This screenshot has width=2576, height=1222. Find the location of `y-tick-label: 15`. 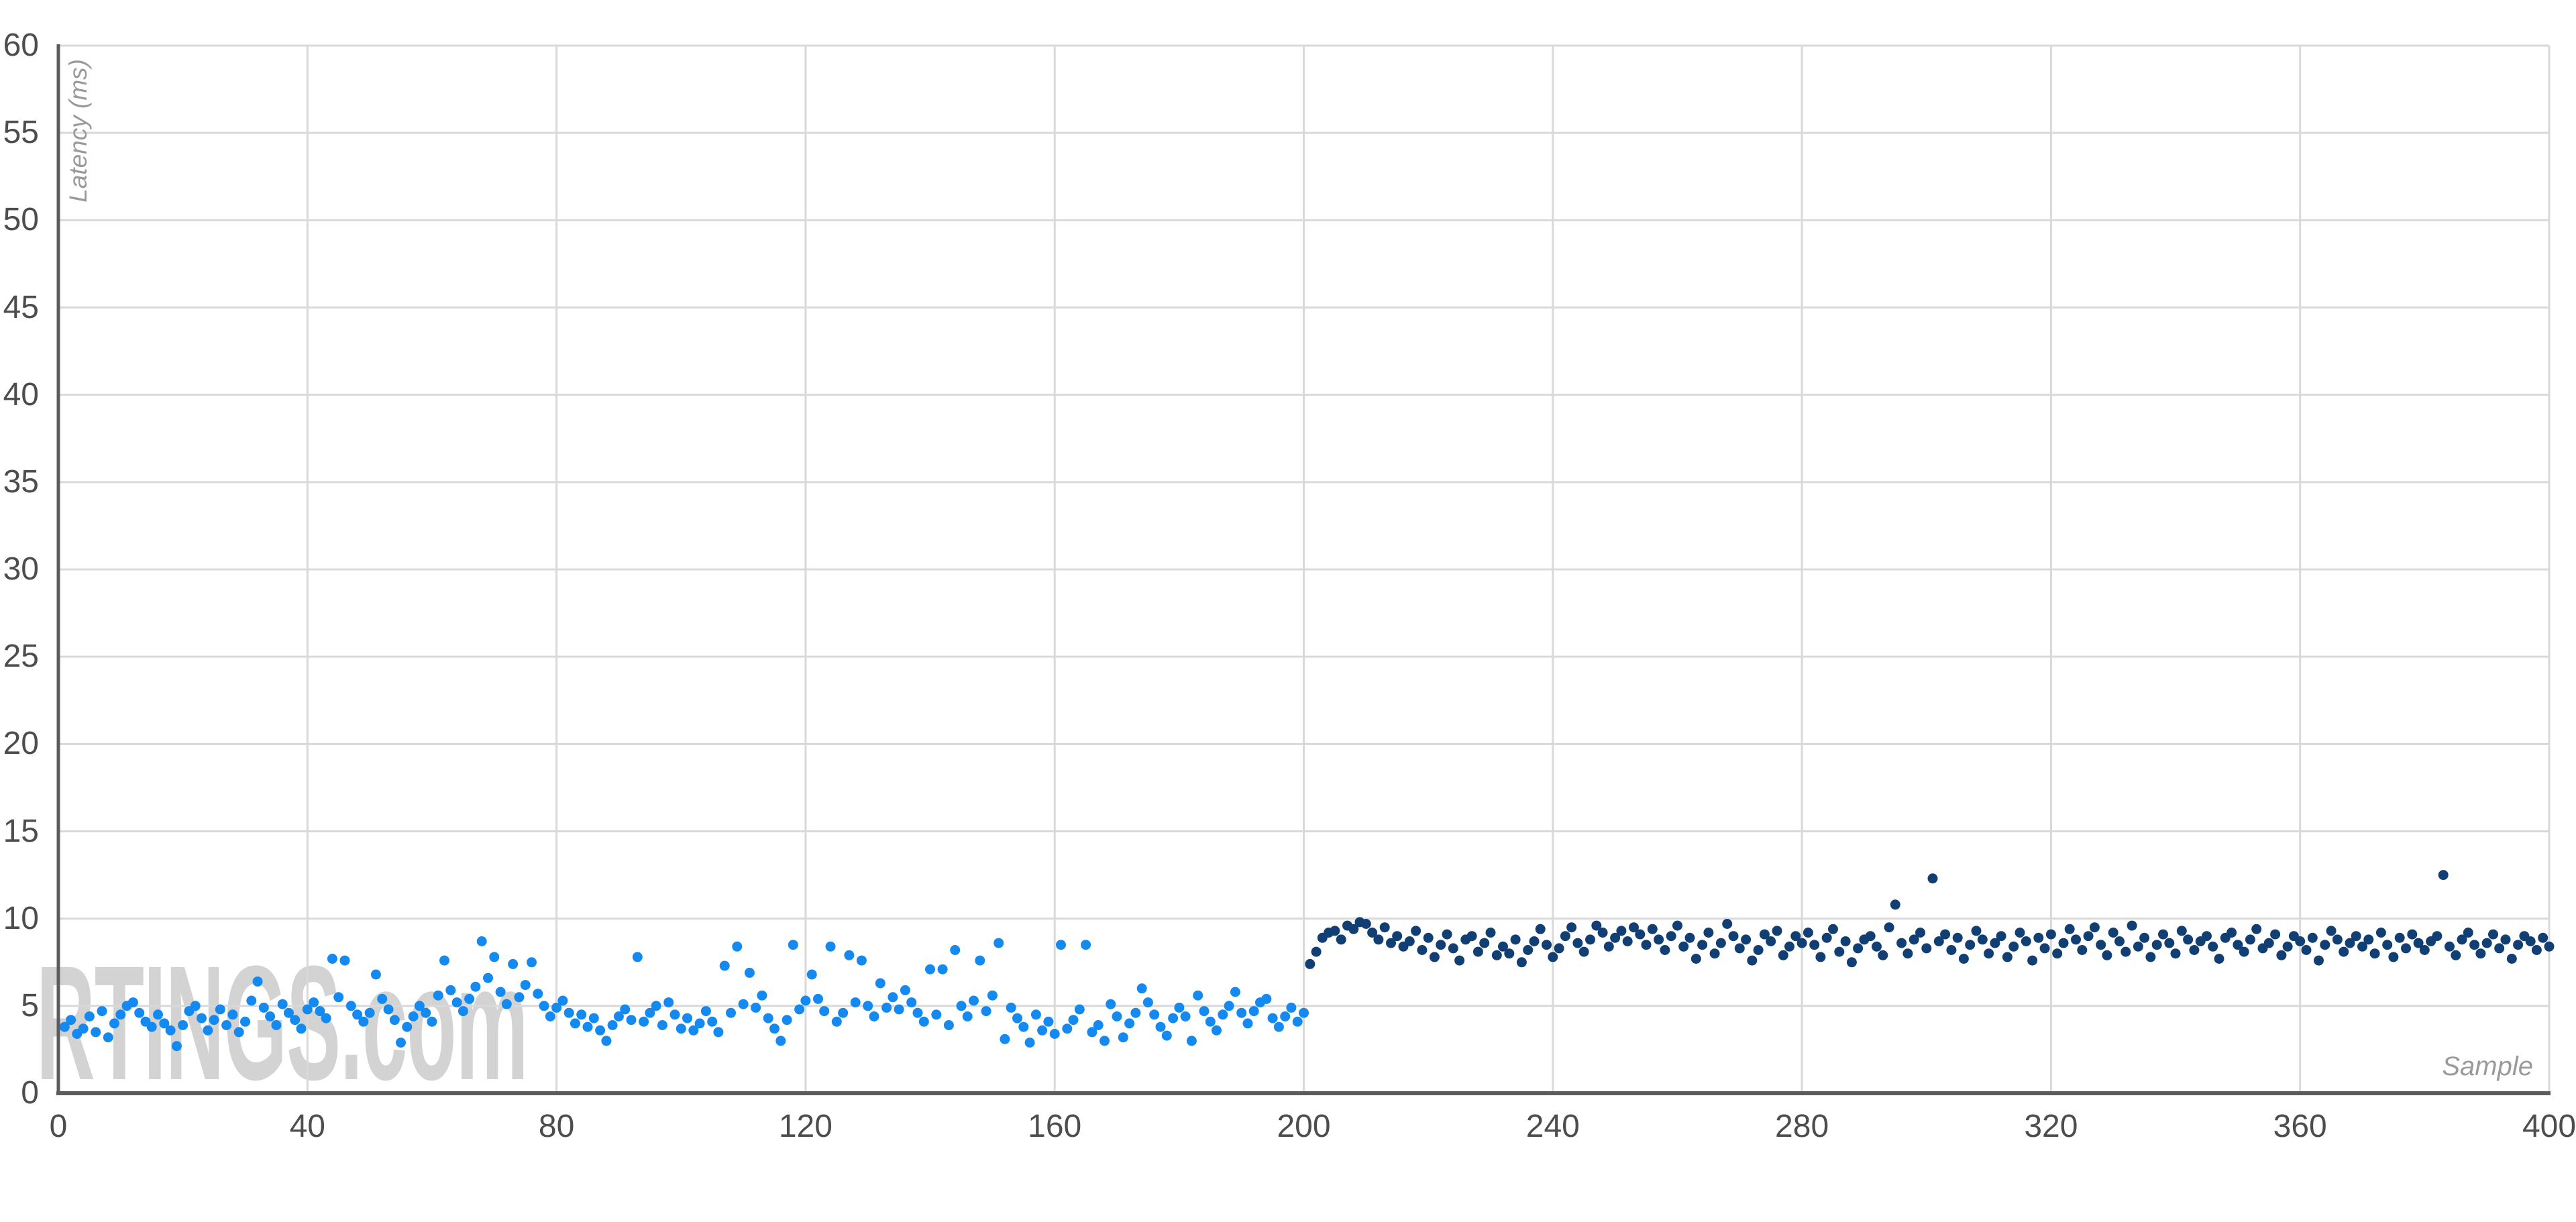

y-tick-label: 15 is located at coordinates (21, 831).